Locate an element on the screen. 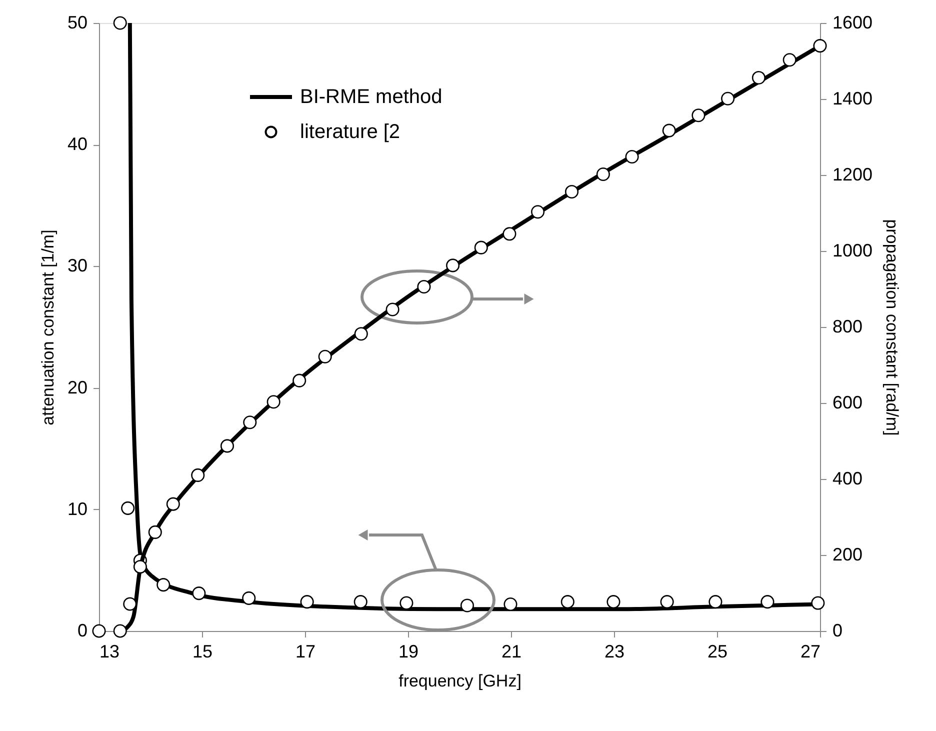 The image size is (936, 731). y-tick-label: 10 is located at coordinates (77, 508).